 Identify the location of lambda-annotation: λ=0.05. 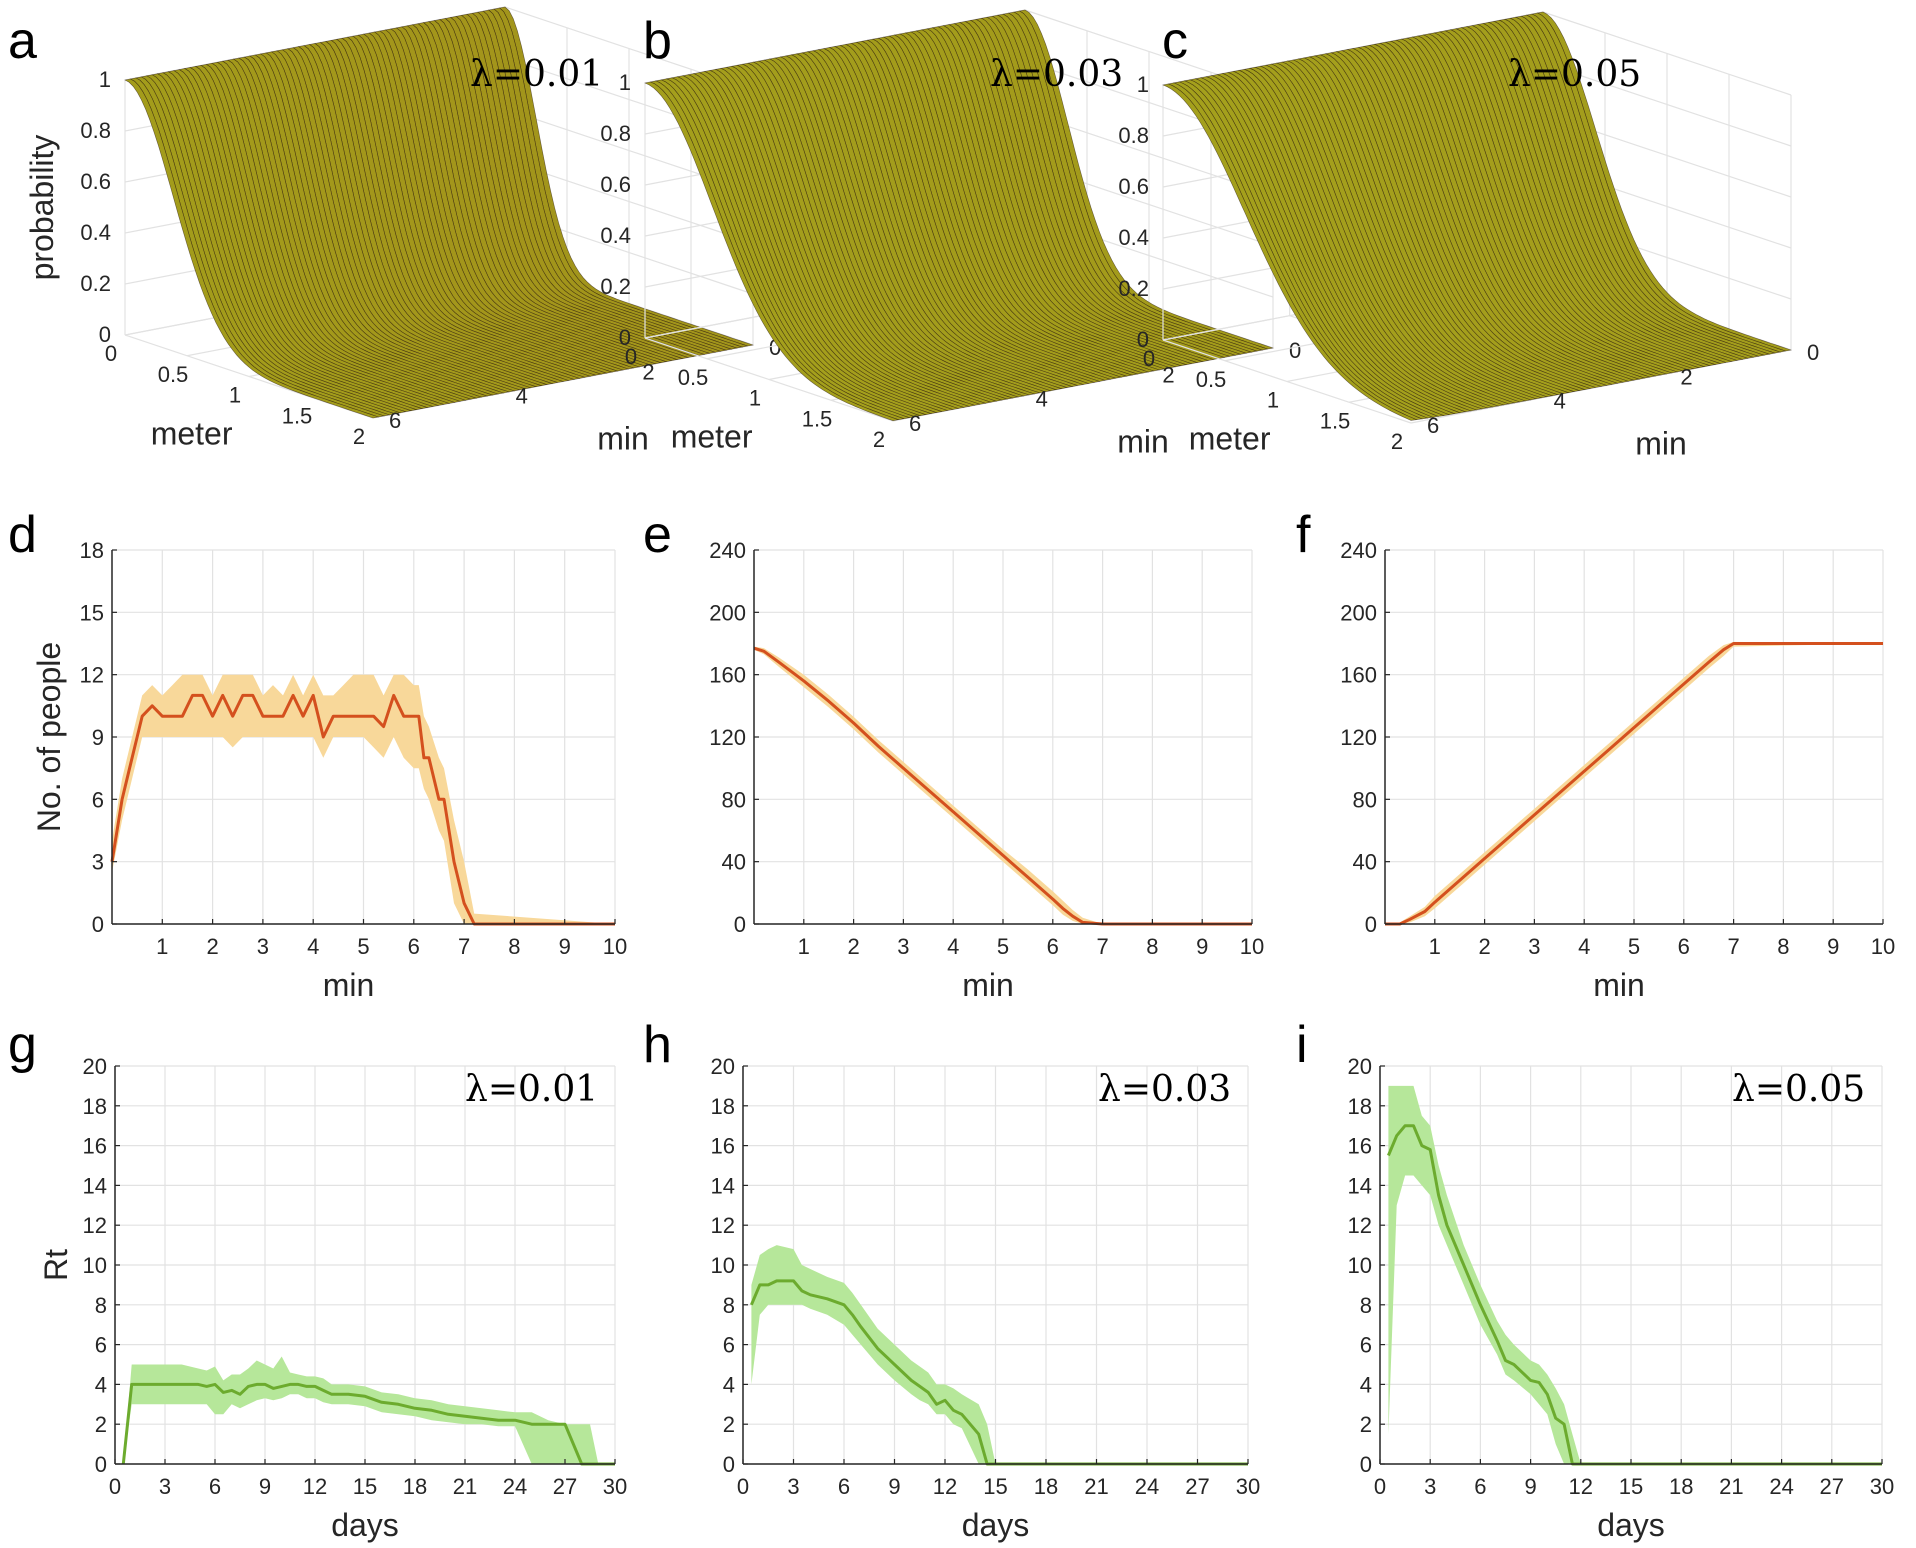
(1574, 74).